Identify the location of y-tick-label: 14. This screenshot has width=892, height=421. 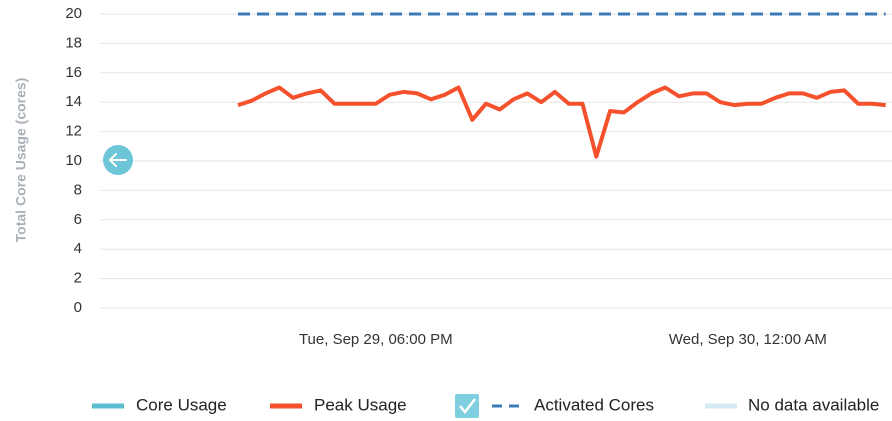
(73, 101).